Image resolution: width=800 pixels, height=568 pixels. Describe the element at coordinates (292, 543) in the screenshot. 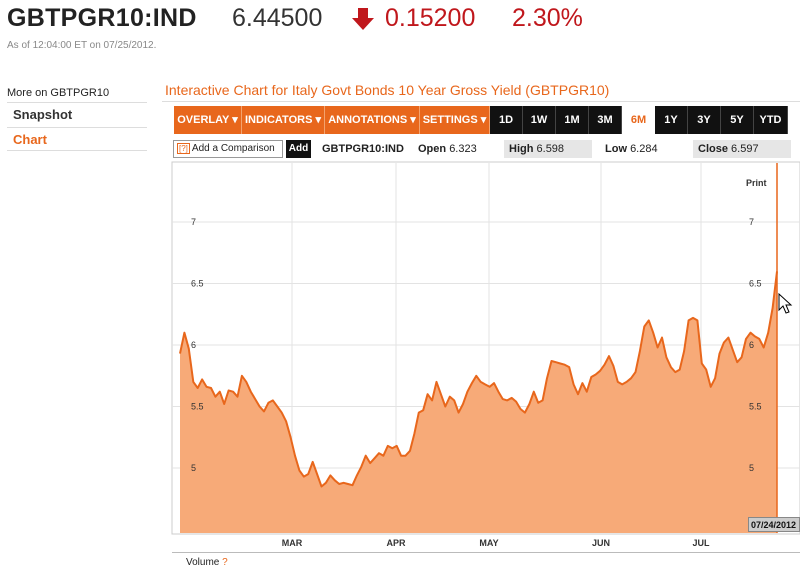

I see `x-tick-label: MAR` at that location.